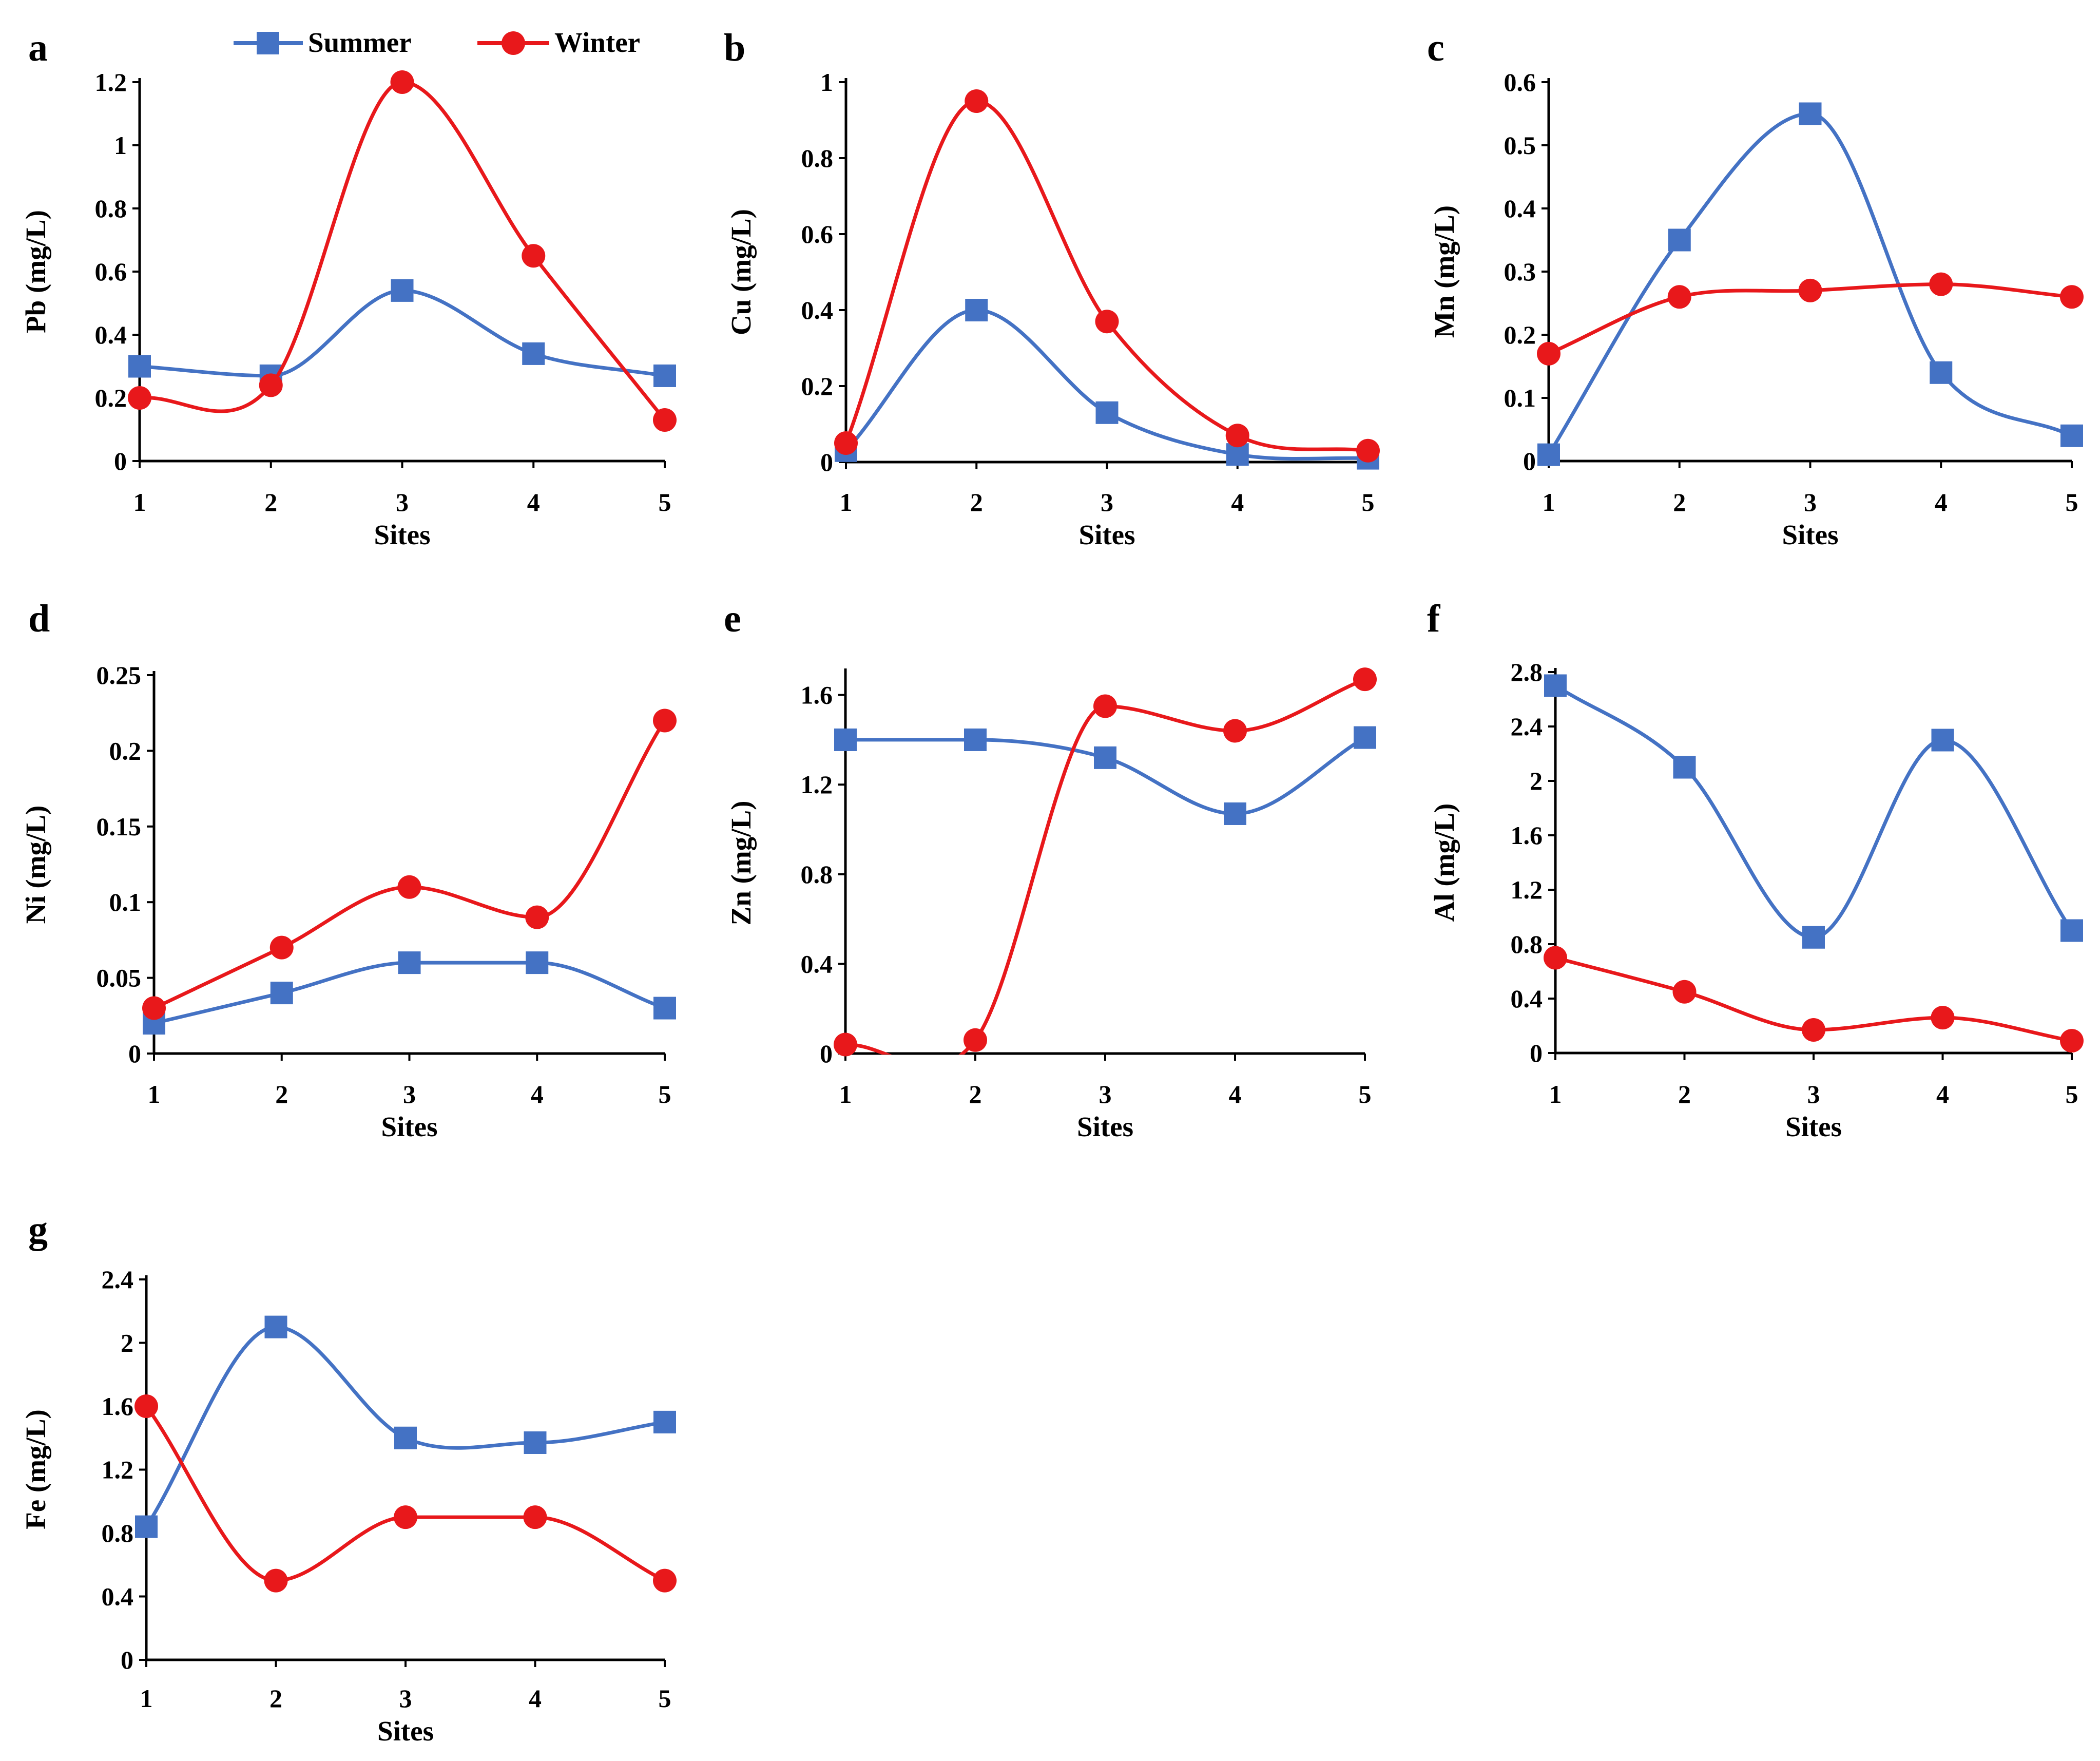  What do you see at coordinates (1435, 47) in the screenshot?
I see `panel-letter-c: c` at bounding box center [1435, 47].